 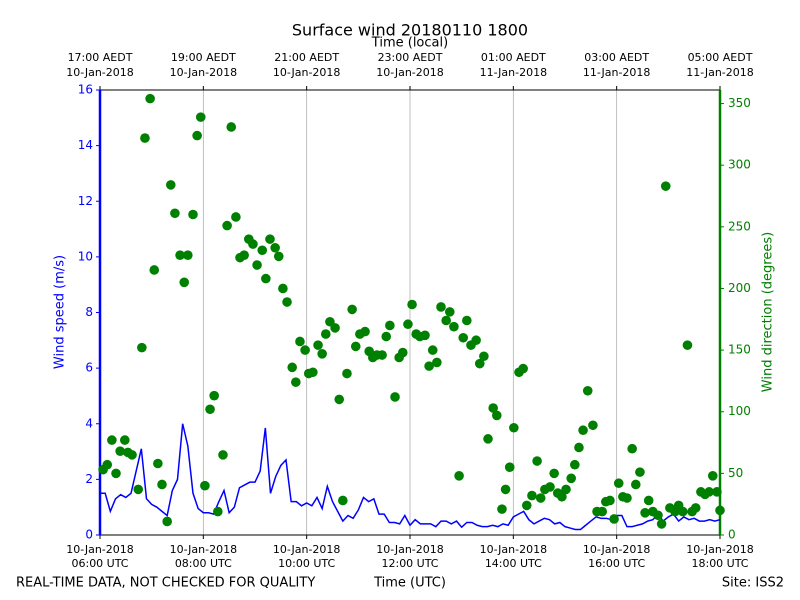 What do you see at coordinates (739, 165) in the screenshot?
I see `y2-tick-label: 300` at bounding box center [739, 165].